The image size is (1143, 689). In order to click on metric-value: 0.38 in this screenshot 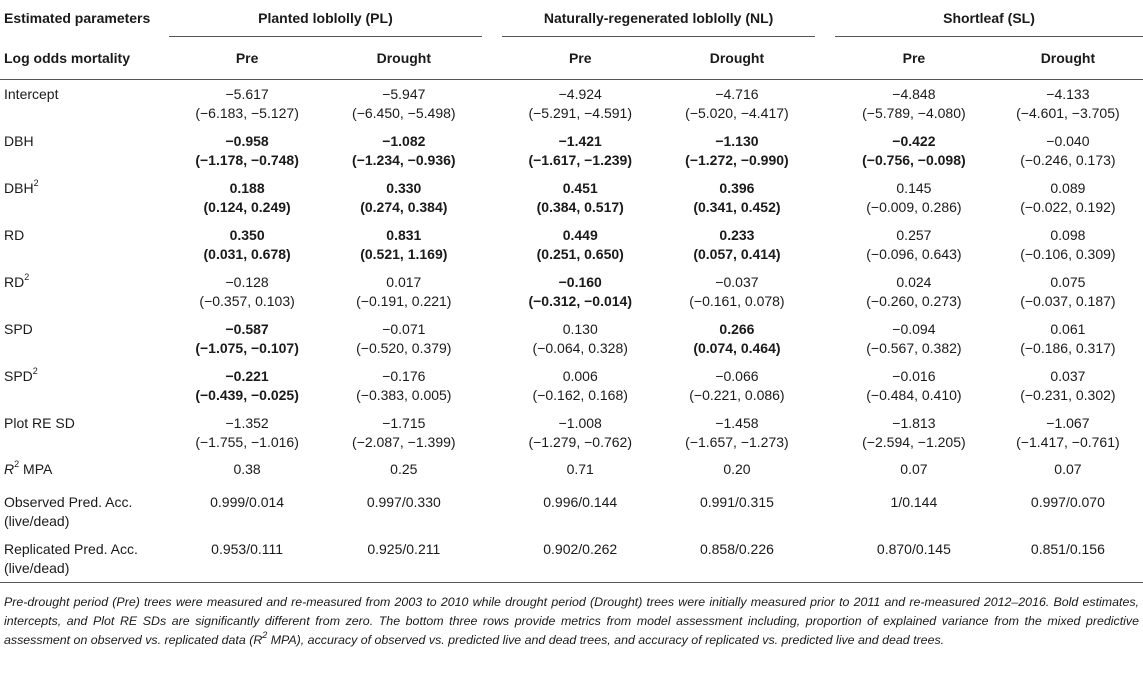, I will do `click(247, 469)`.